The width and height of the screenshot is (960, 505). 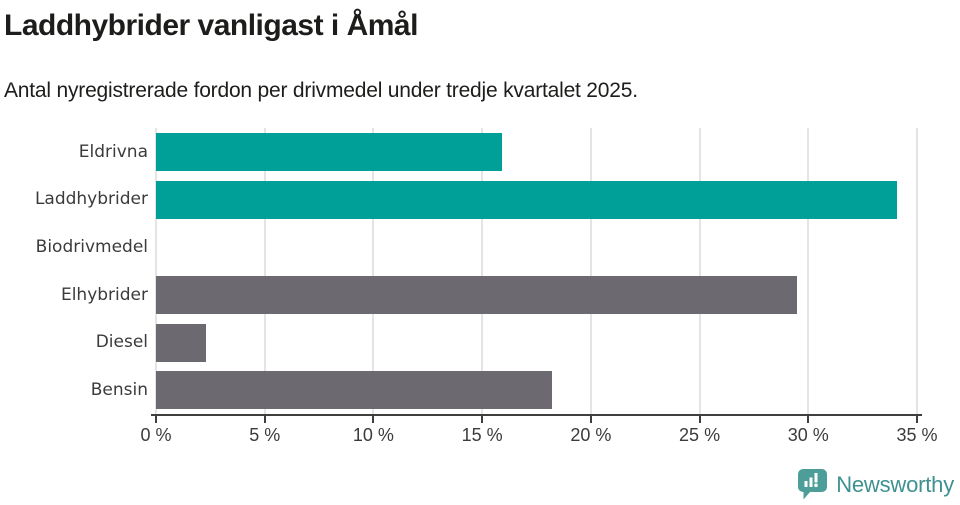 I want to click on category-label-elhybrider: Elhybrider, so click(x=104, y=294).